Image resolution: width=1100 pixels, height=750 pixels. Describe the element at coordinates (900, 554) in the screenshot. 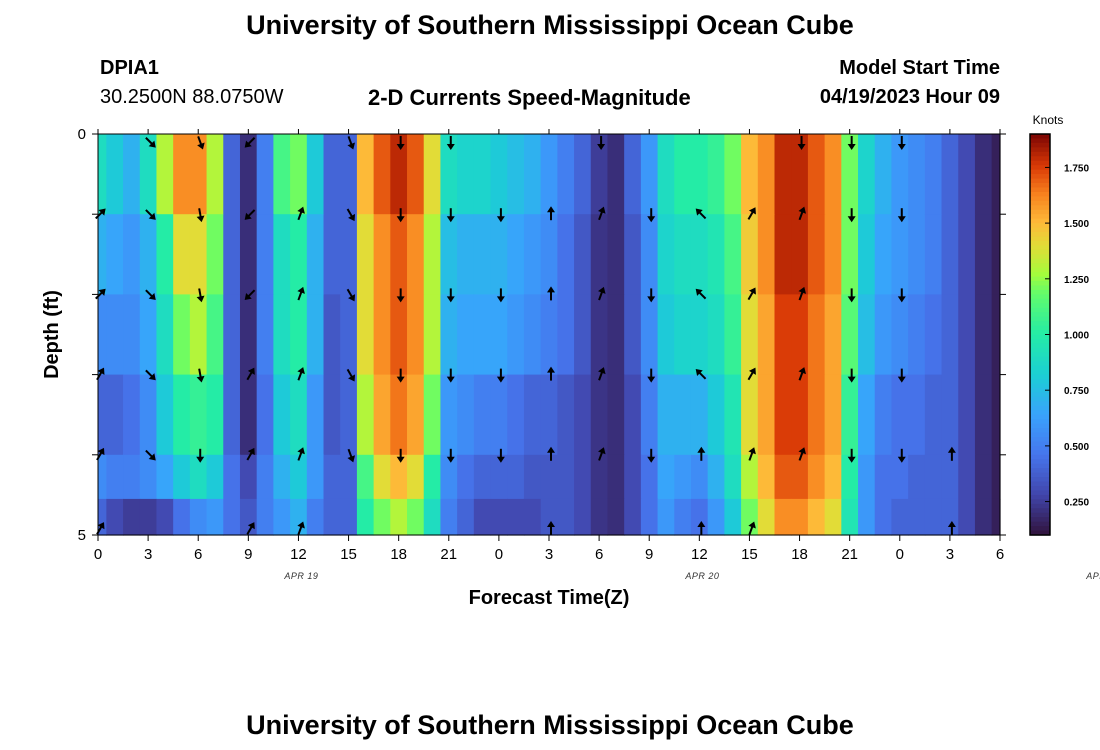

I see `x-tick-label: 0` at that location.